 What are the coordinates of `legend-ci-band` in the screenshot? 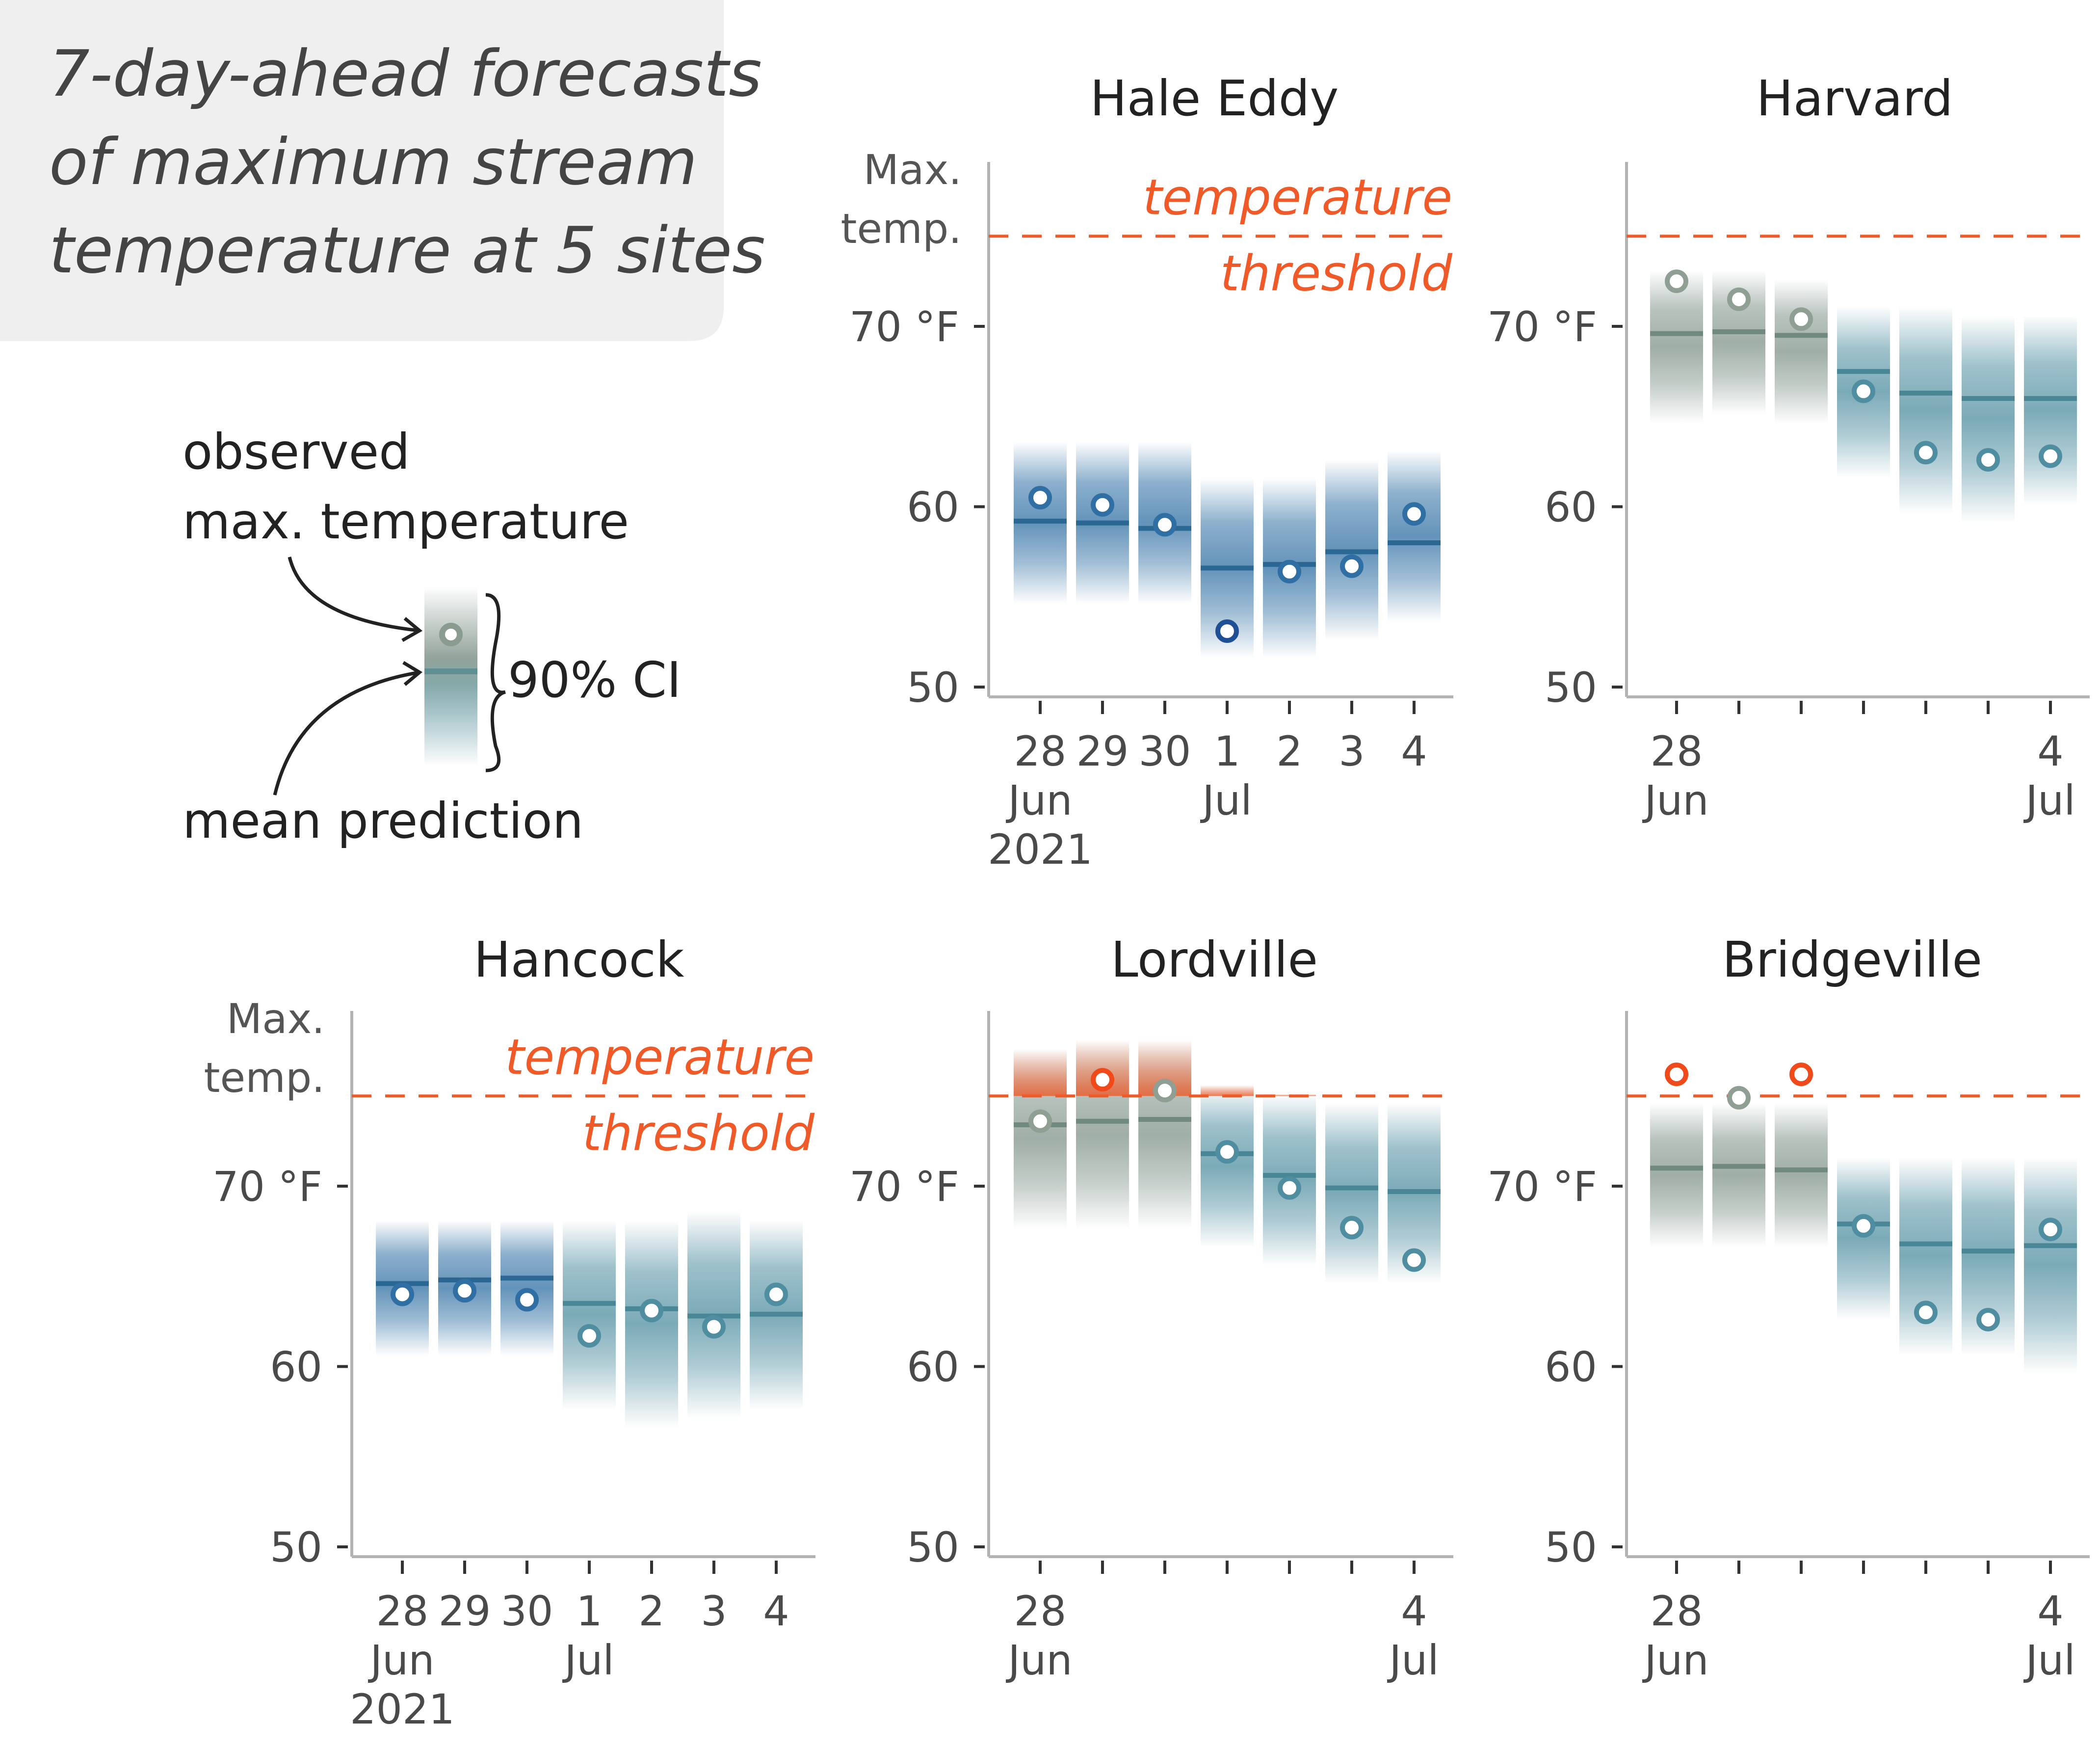 It's located at (450, 676).